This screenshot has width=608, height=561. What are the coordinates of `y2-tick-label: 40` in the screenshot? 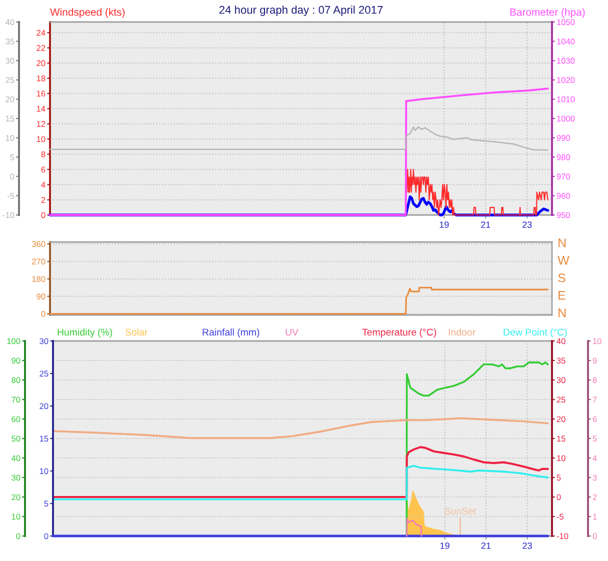 It's located at (561, 341).